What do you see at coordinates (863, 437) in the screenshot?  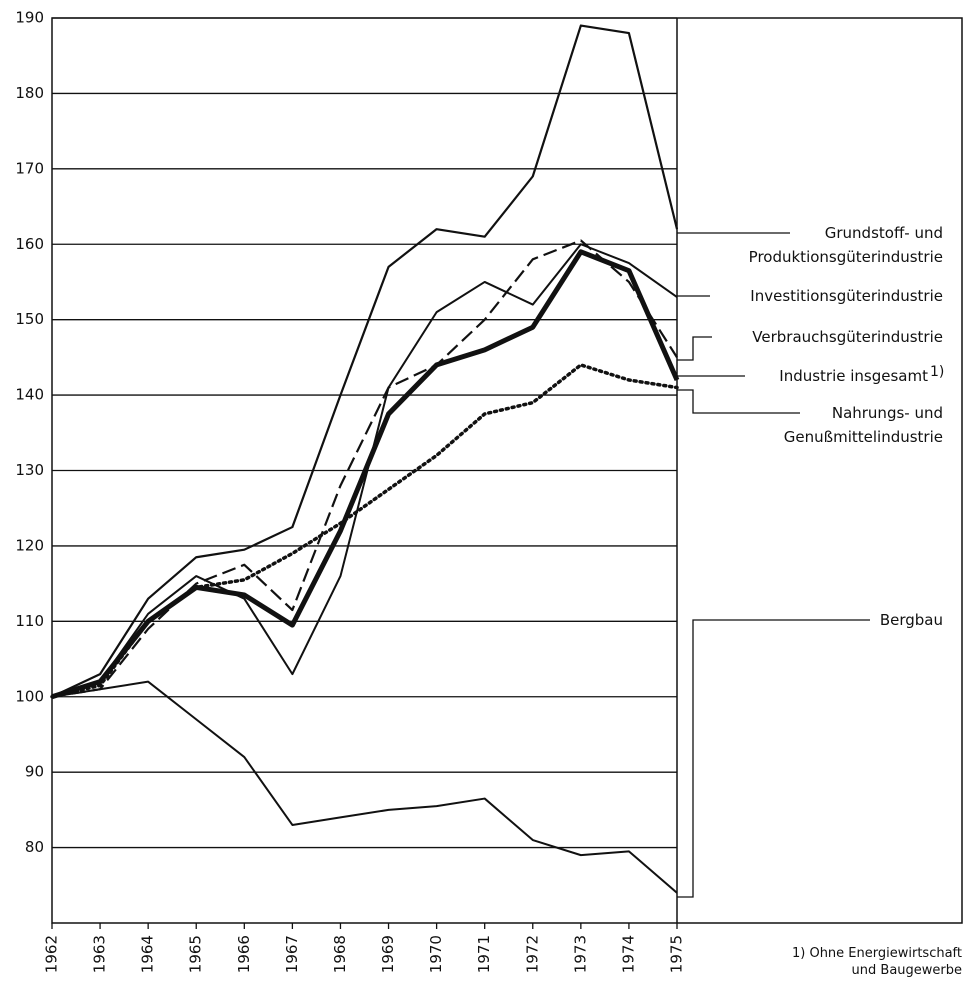 I see `legend-label-line: Genußmittelindustrie` at bounding box center [863, 437].